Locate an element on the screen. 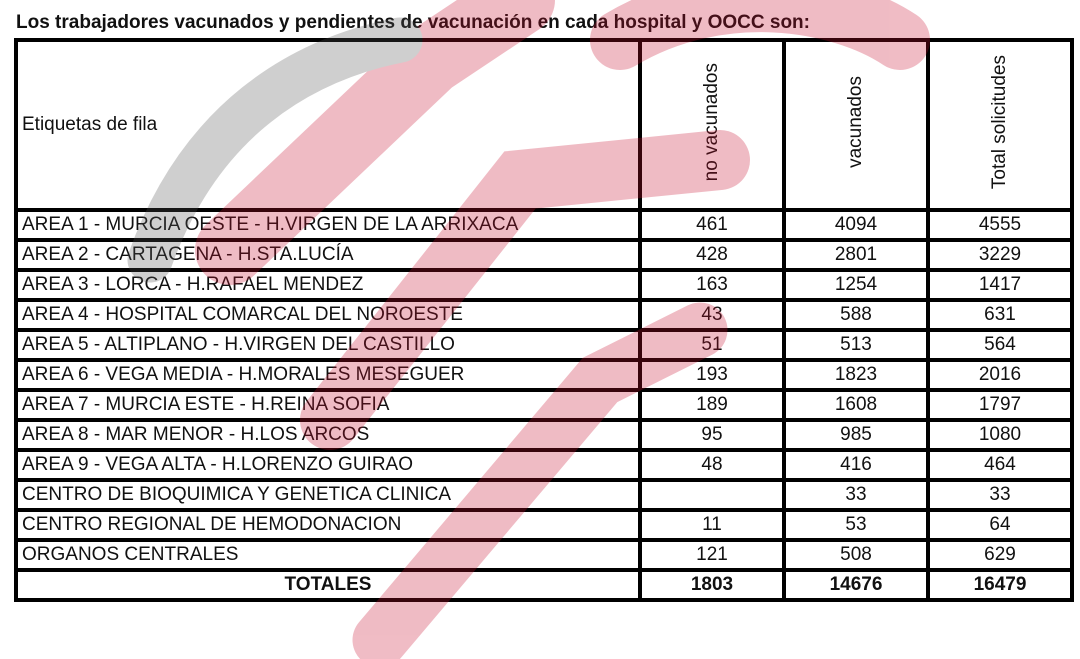  value-cell: 11 is located at coordinates (712, 525).